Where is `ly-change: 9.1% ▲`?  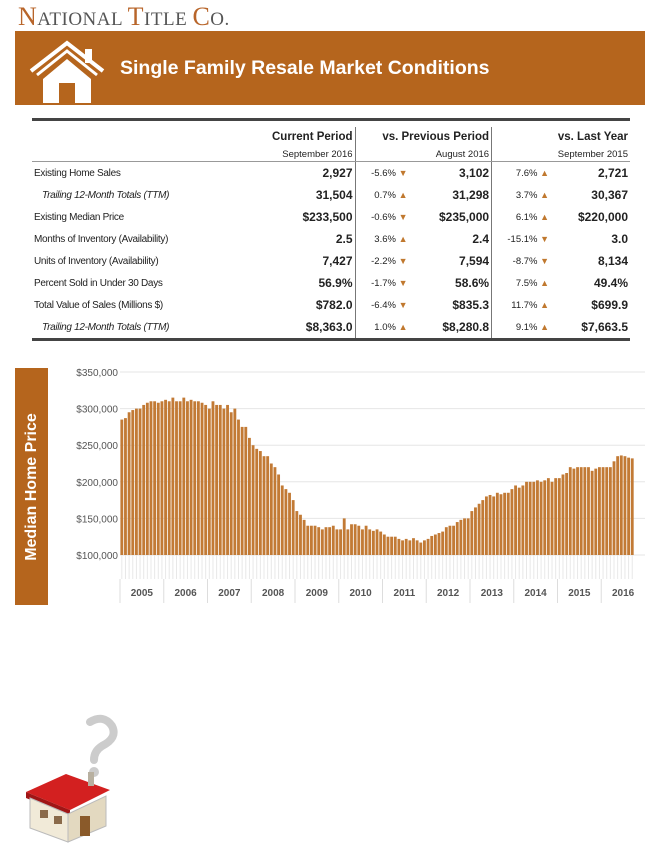
ly-change: 9.1% ▲ is located at coordinates (522, 328).